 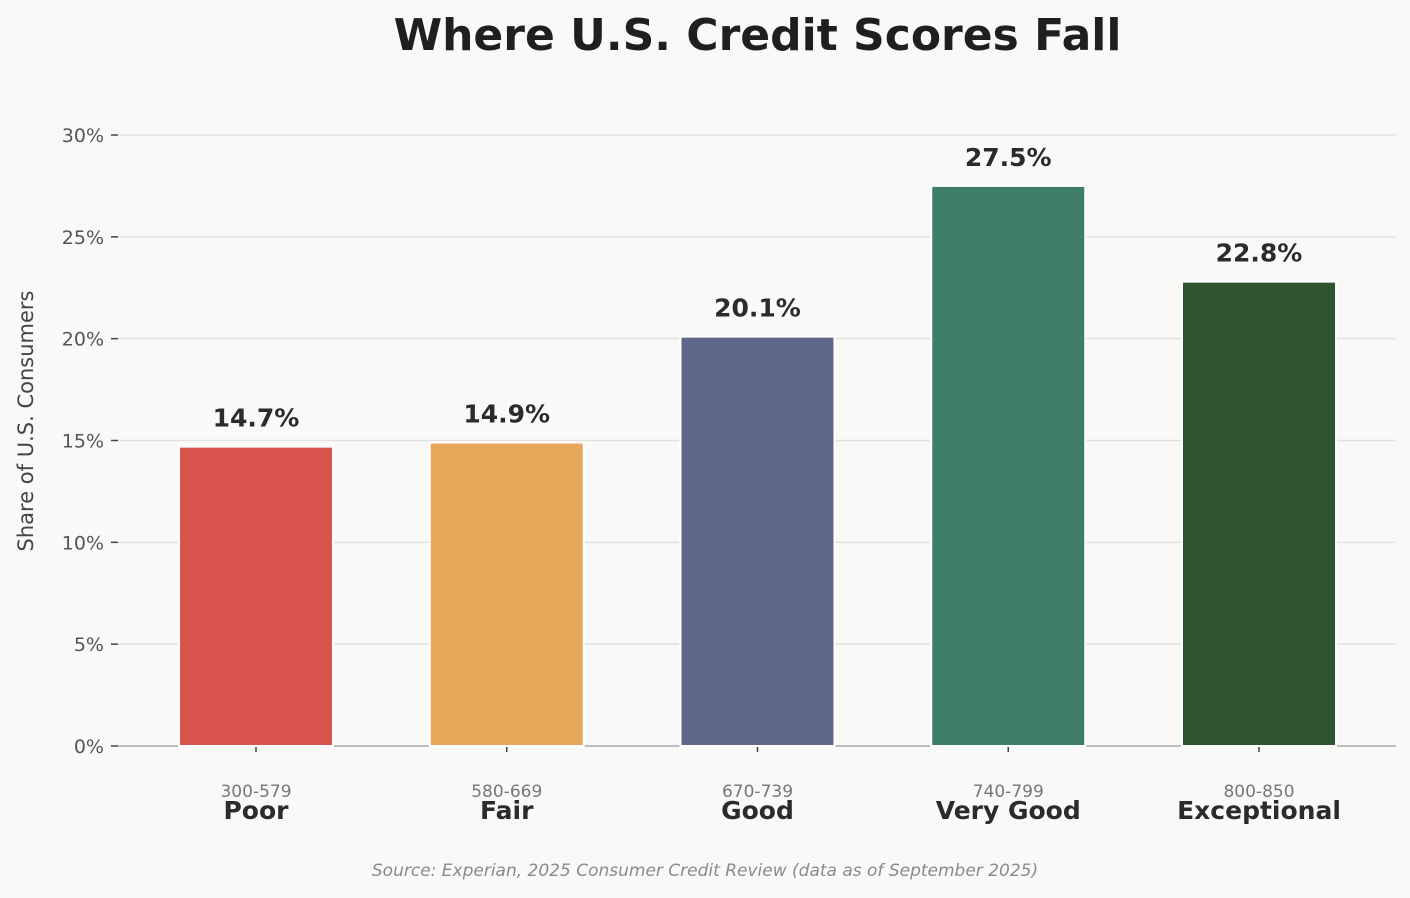 I want to click on chart-title: Where U.S. Credit Scores Fall, so click(x=757, y=35).